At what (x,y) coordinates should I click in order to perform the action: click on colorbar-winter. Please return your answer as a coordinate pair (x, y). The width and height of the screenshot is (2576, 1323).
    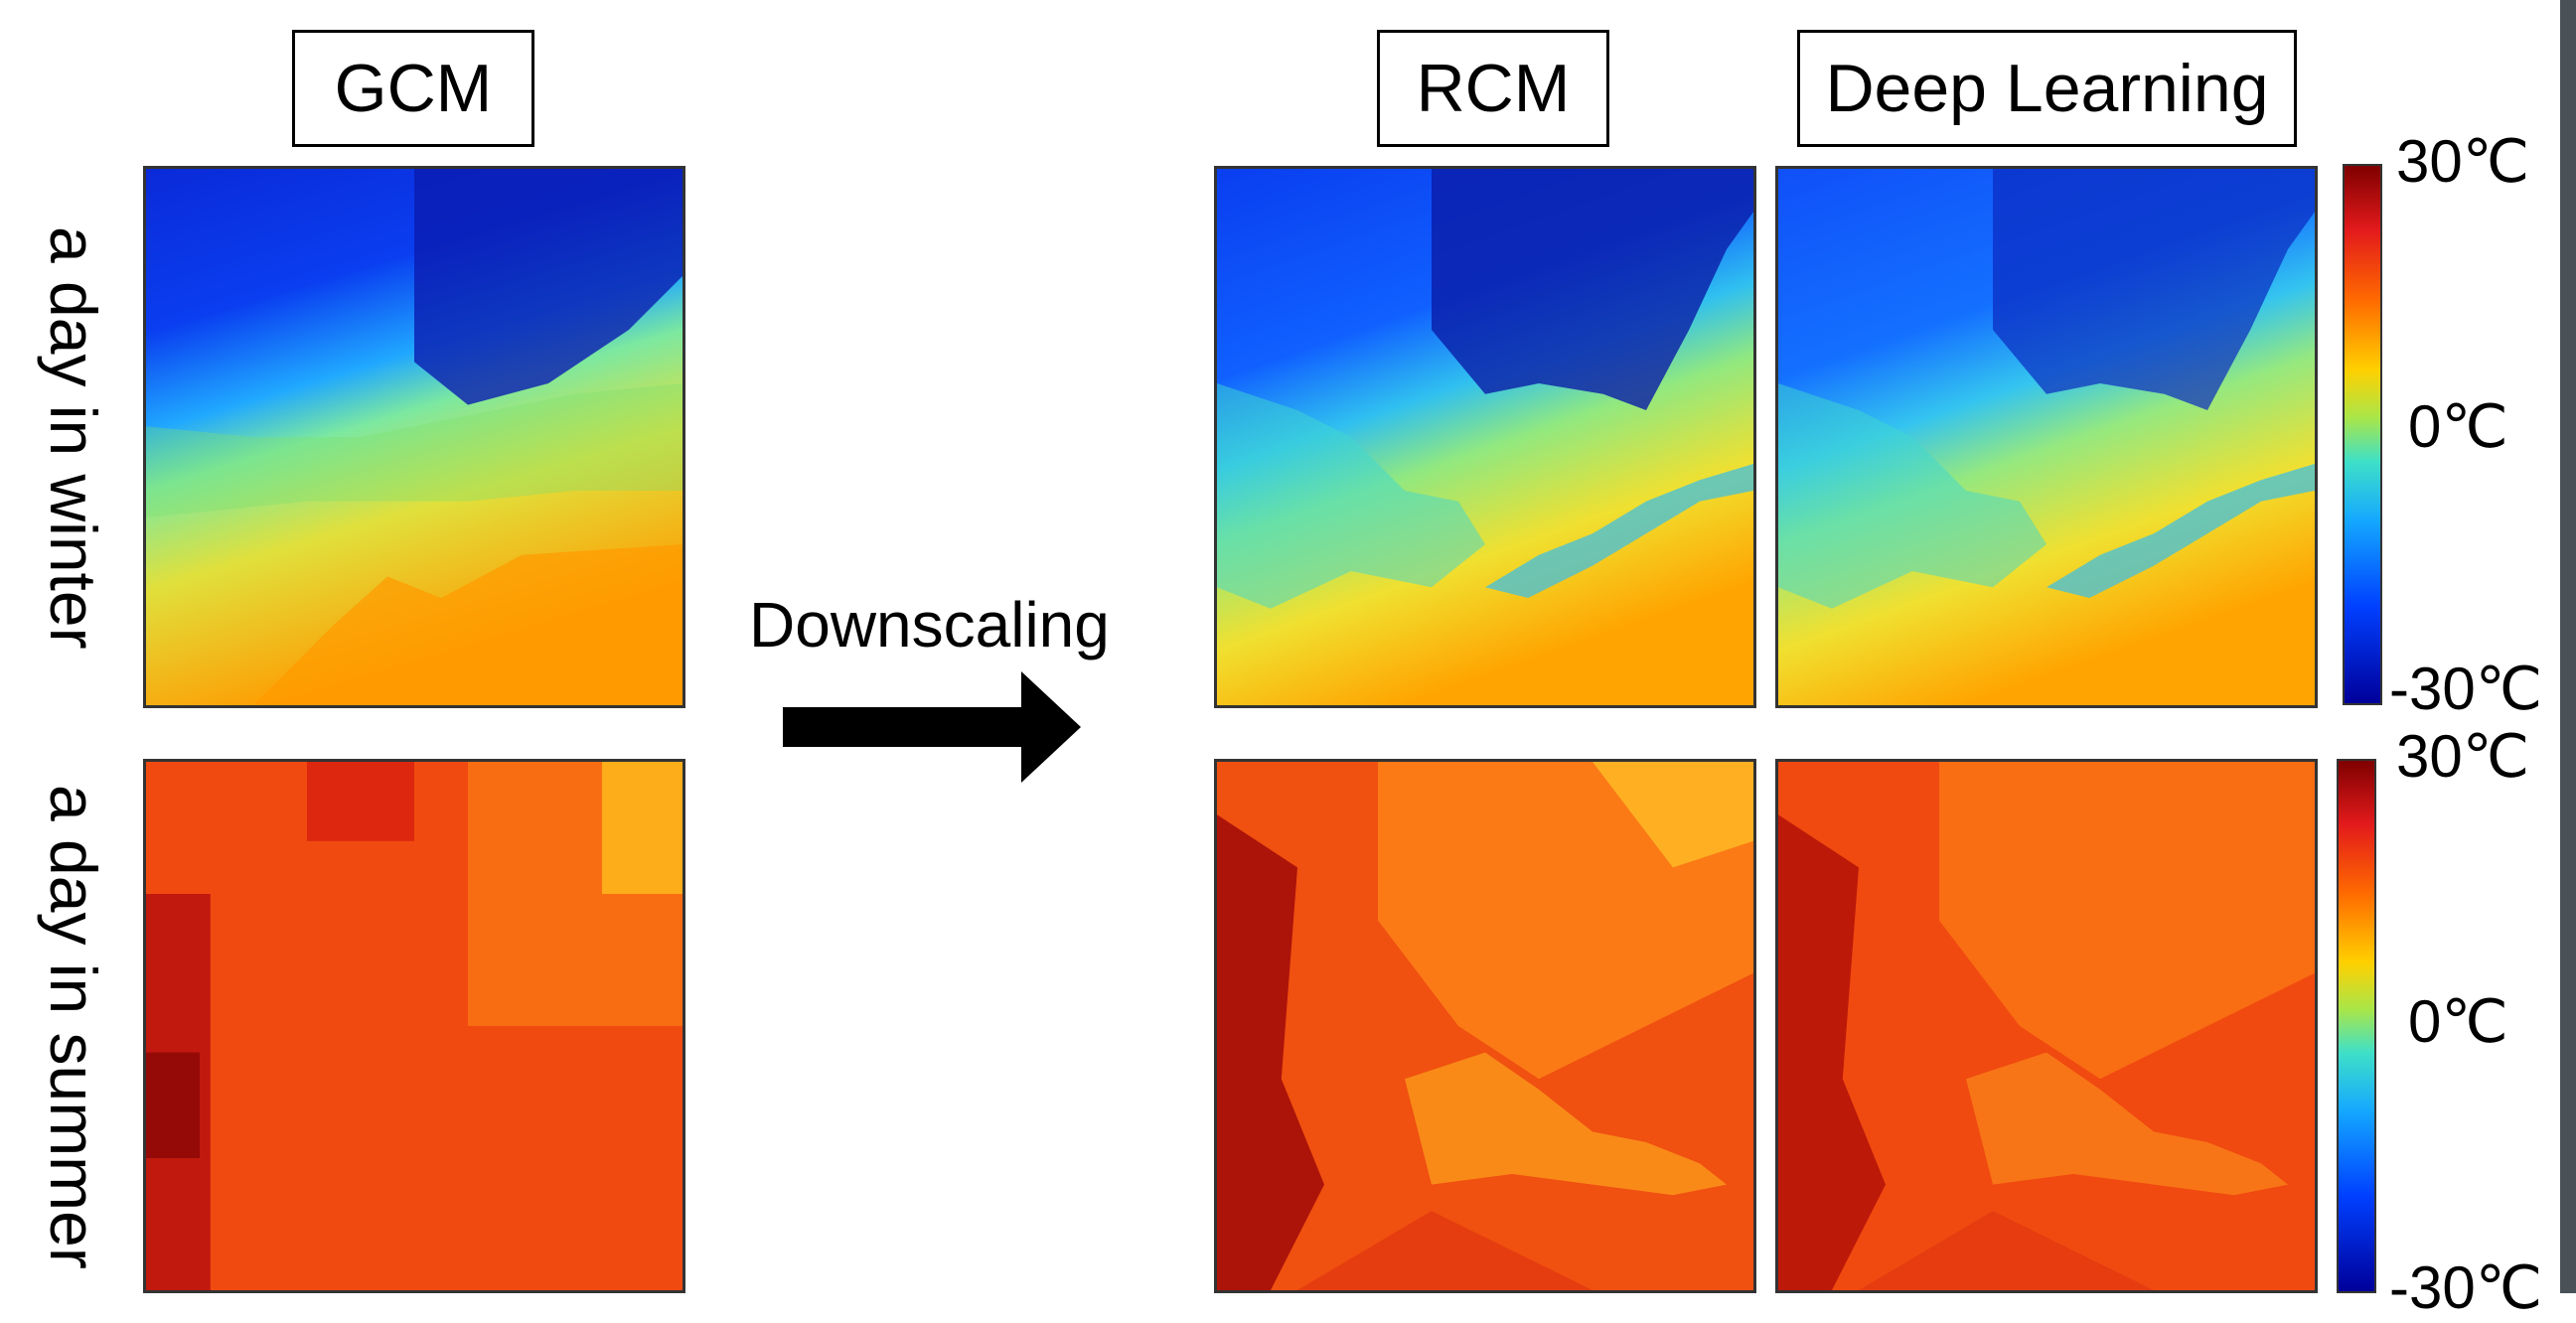
    Looking at the image, I should click on (2362, 434).